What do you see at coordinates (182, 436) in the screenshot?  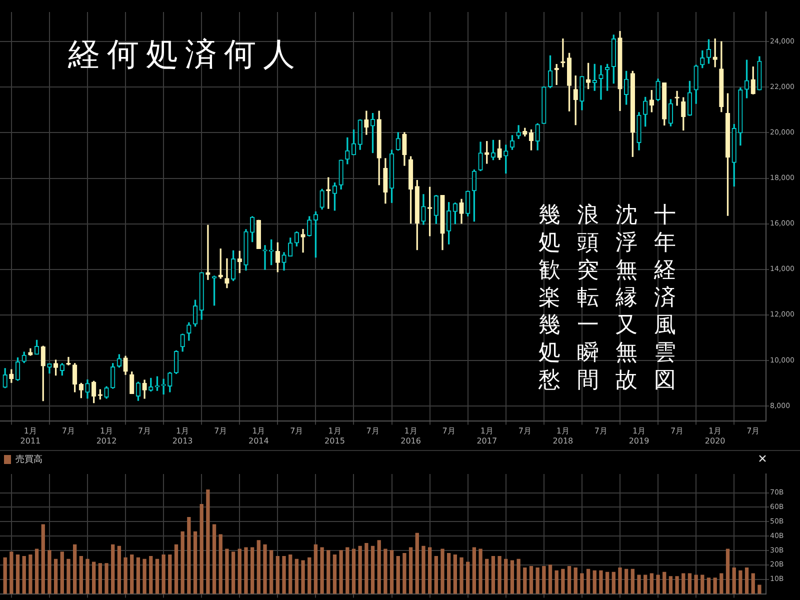 I see `x-tick-label: 1月 2013` at bounding box center [182, 436].